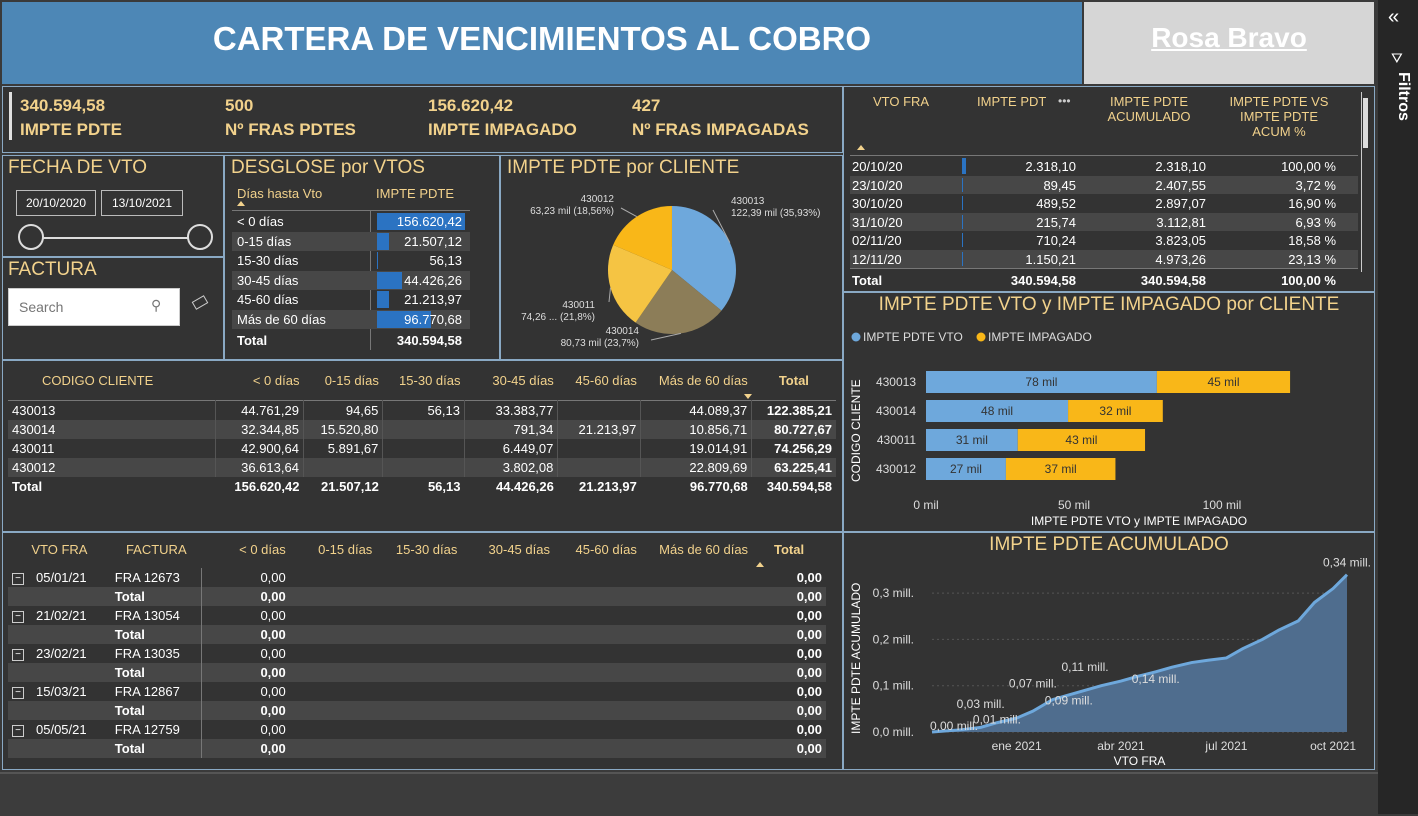 Image resolution: width=1418 pixels, height=816 pixels. Describe the element at coordinates (52, 269) in the screenshot. I see `factura-title: FACTURA` at that location.